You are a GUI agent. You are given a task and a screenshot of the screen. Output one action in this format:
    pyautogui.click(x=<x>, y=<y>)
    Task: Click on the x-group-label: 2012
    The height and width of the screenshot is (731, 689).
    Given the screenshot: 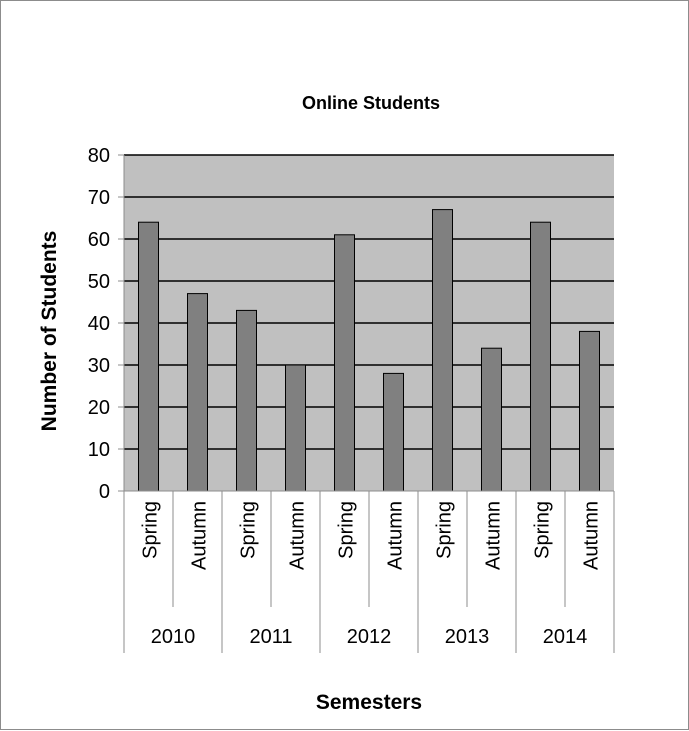 What is the action you would take?
    pyautogui.click(x=369, y=637)
    